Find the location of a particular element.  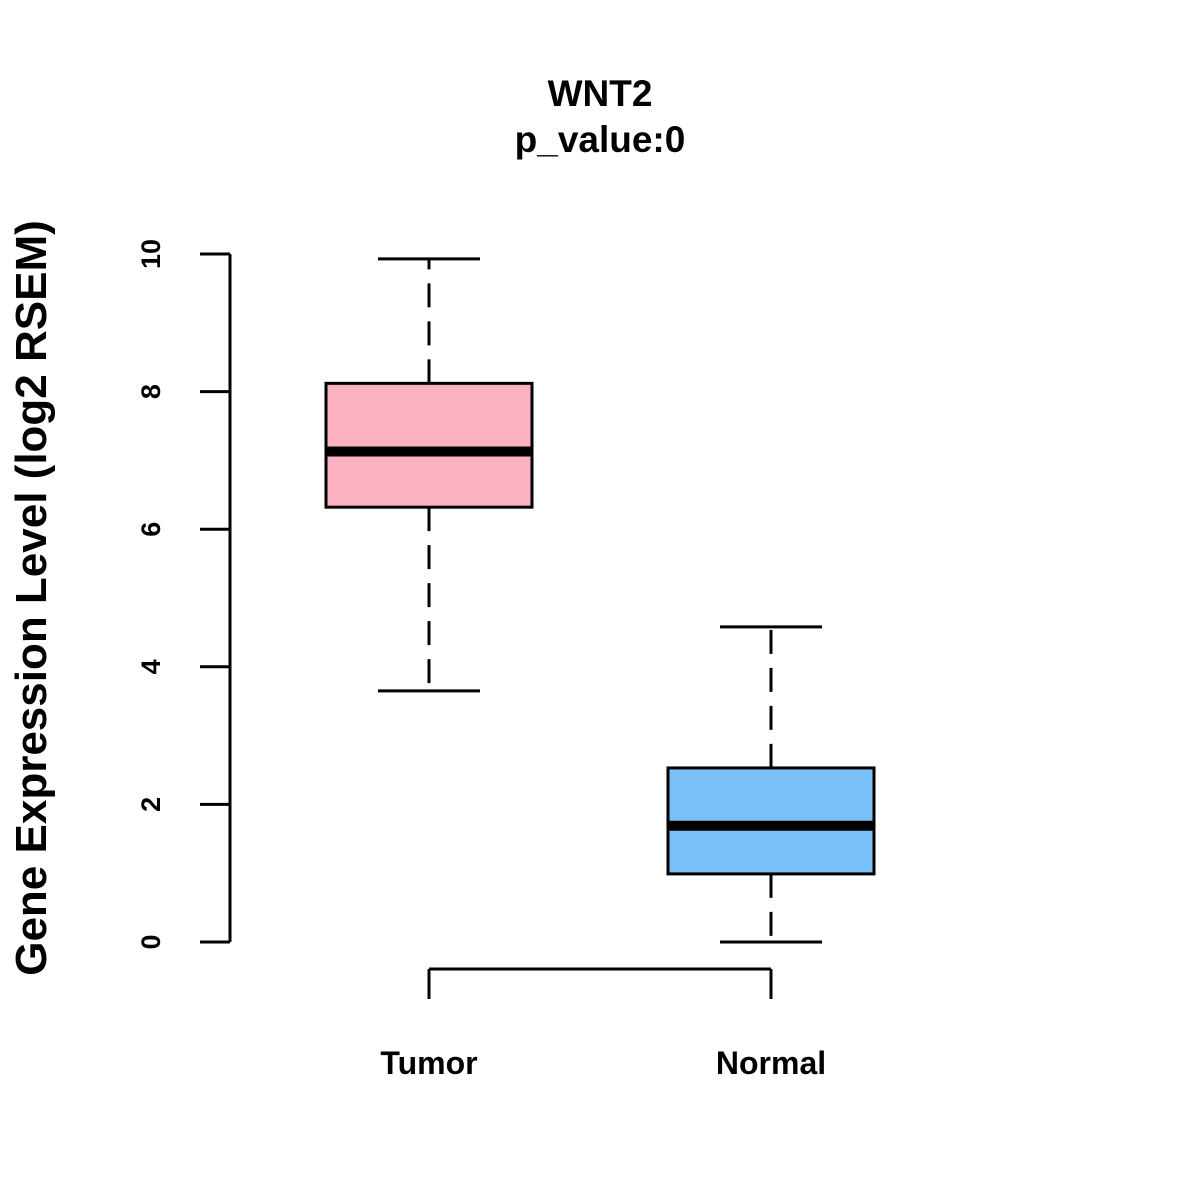

y-tick-label-8: 8 is located at coordinates (151, 391).